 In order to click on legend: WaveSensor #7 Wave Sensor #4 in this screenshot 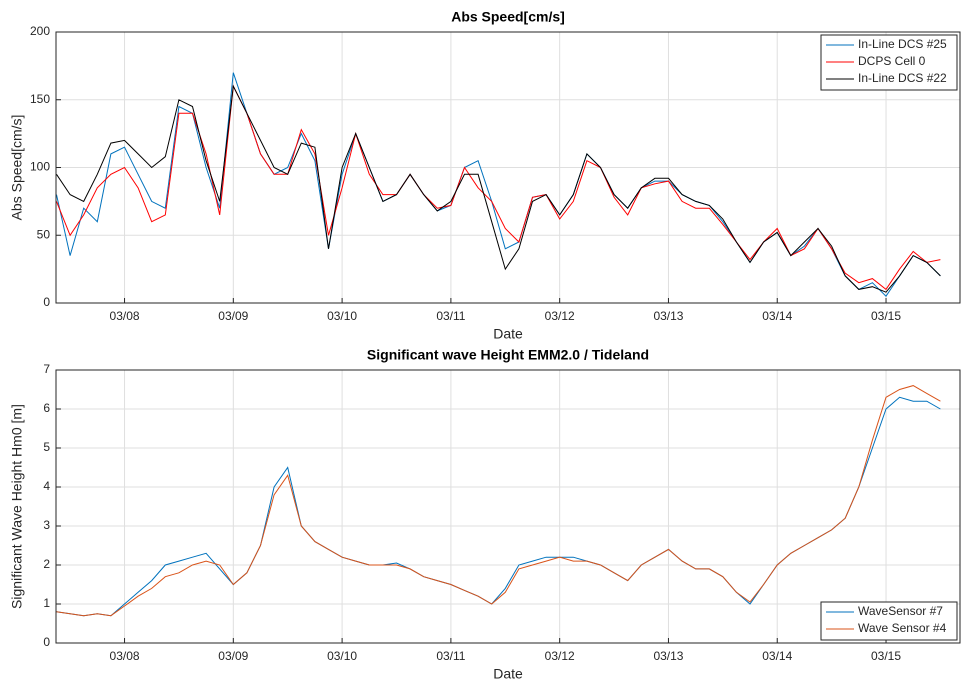, I will do `click(889, 621)`.